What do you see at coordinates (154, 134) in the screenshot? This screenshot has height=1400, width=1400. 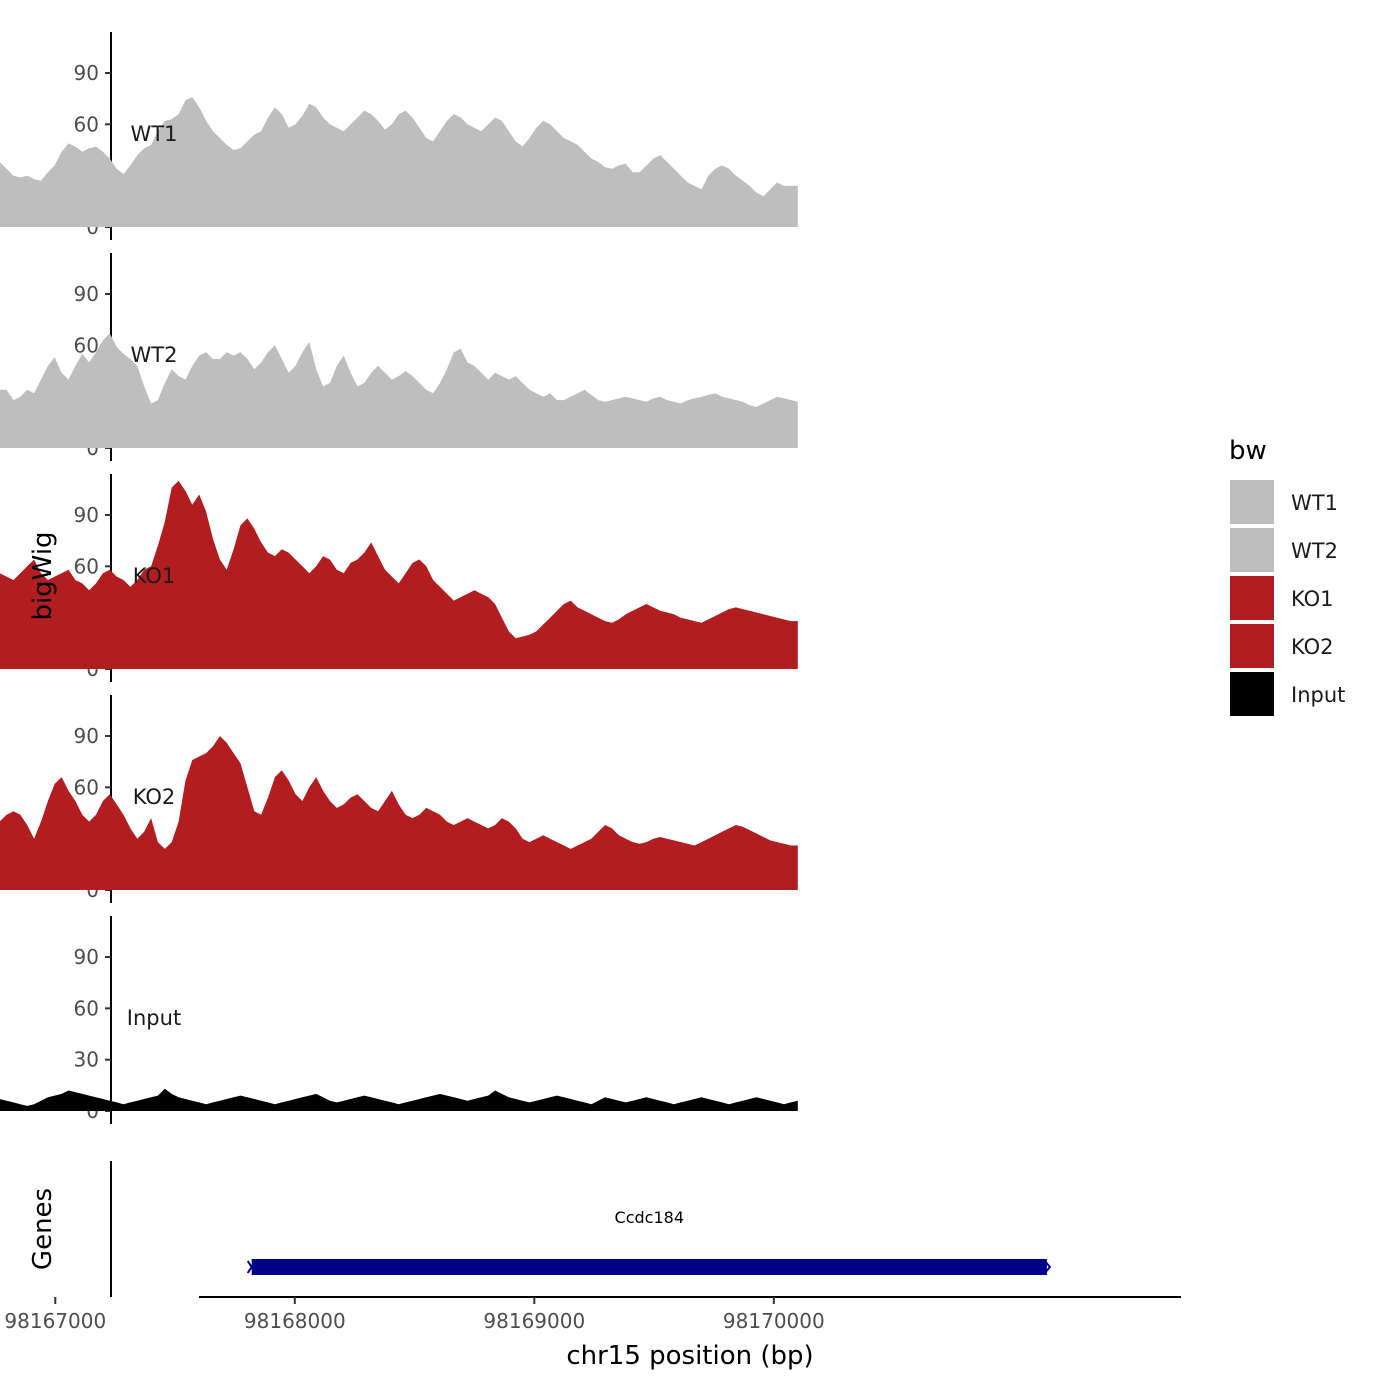 I see `track-label-wt1: WT1` at bounding box center [154, 134].